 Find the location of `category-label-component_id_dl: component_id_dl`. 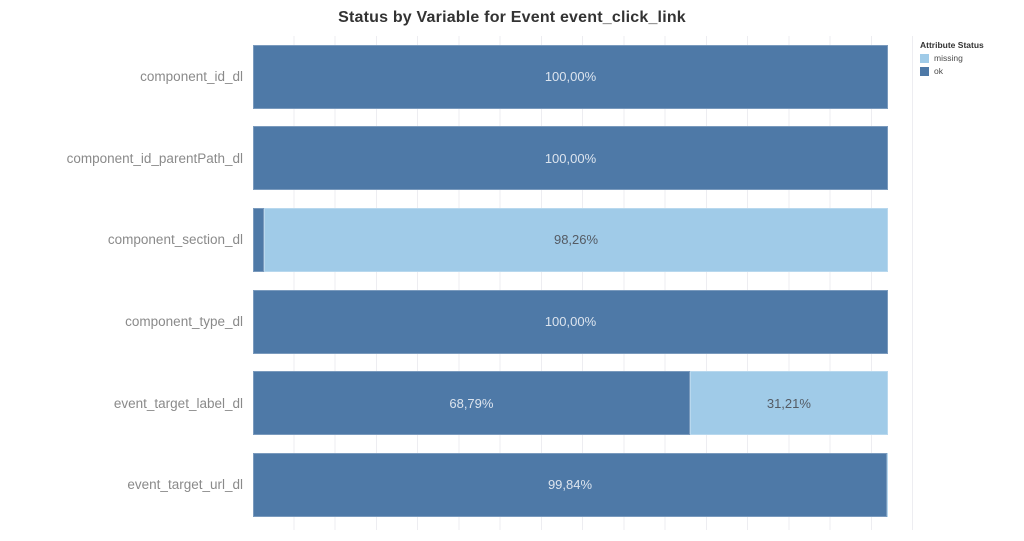

category-label-component_id_dl: component_id_dl is located at coordinates (191, 77).